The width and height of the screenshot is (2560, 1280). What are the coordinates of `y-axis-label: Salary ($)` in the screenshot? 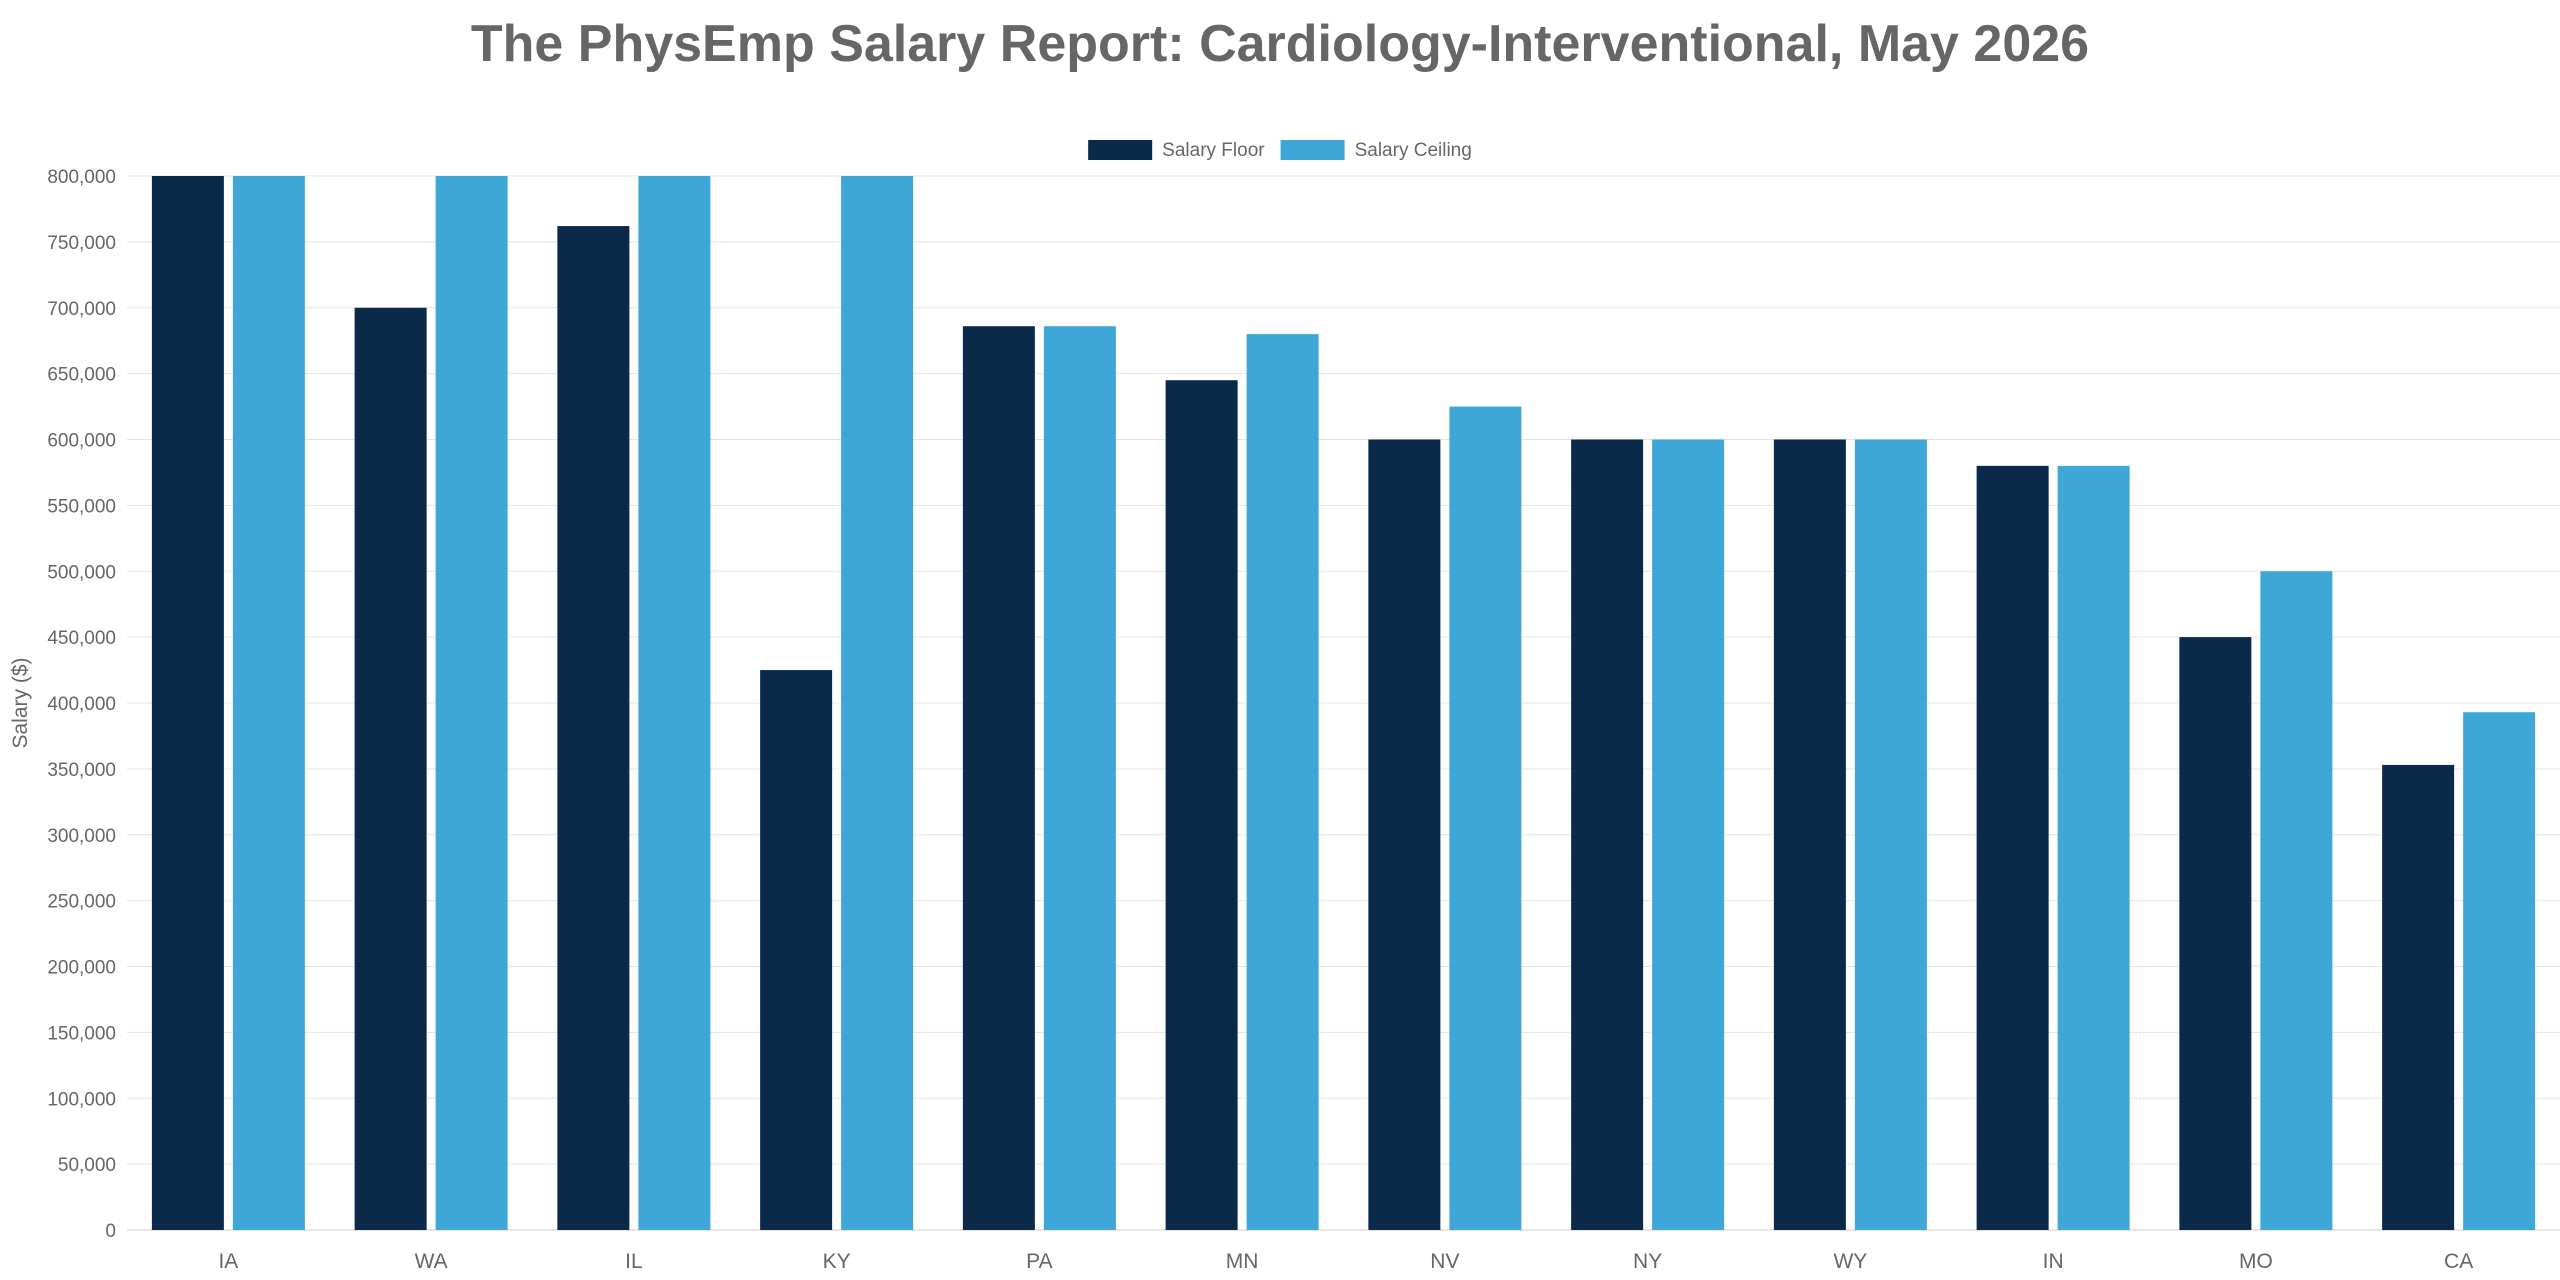 It's located at (20, 702).